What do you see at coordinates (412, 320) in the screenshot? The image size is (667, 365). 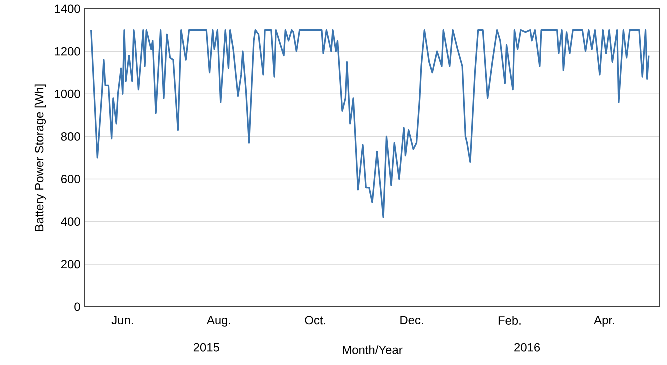 I see `x-tick-label: Dec.` at bounding box center [412, 320].